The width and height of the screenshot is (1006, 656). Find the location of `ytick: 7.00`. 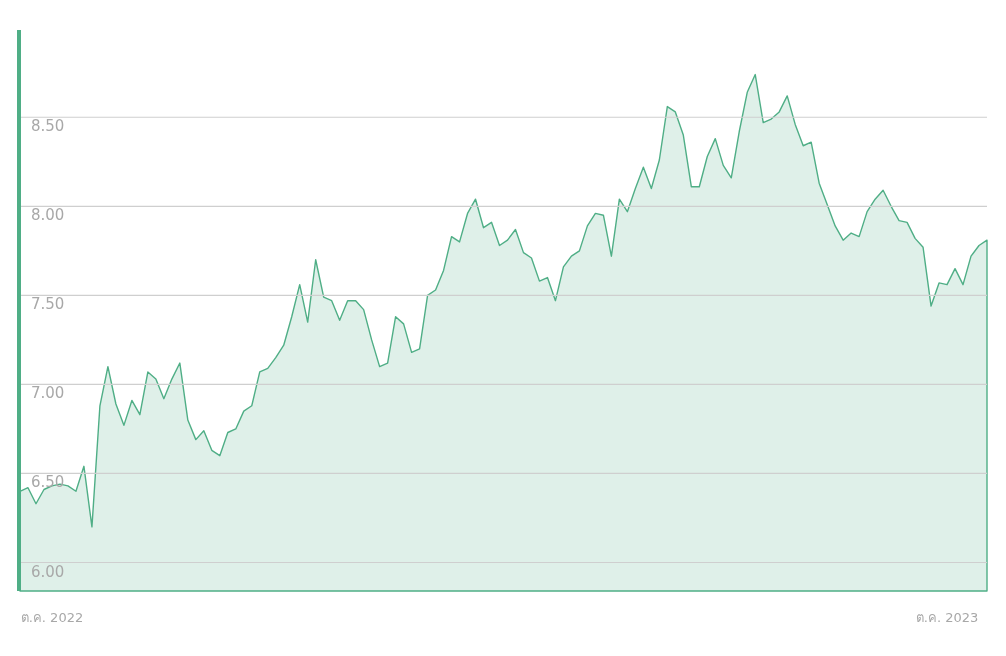

ytick: 7.00 is located at coordinates (48, 393).